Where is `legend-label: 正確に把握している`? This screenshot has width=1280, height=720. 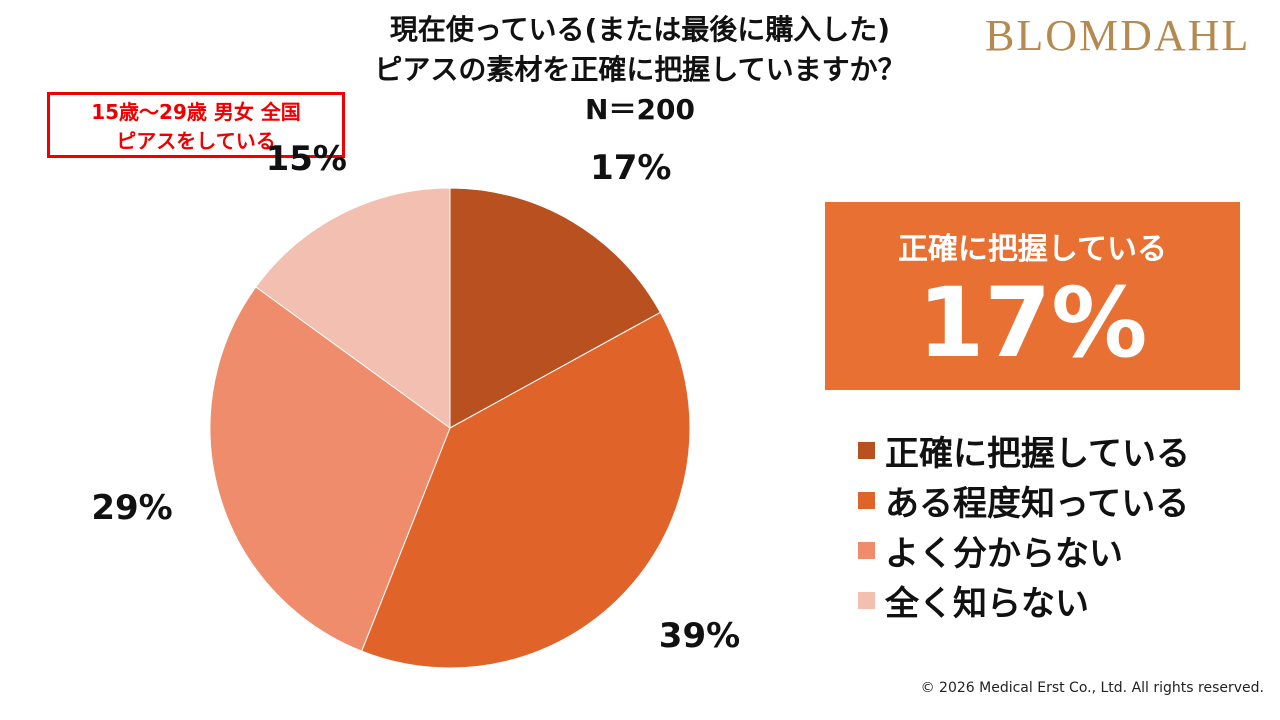 legend-label: 正確に把握している is located at coordinates (1037, 453).